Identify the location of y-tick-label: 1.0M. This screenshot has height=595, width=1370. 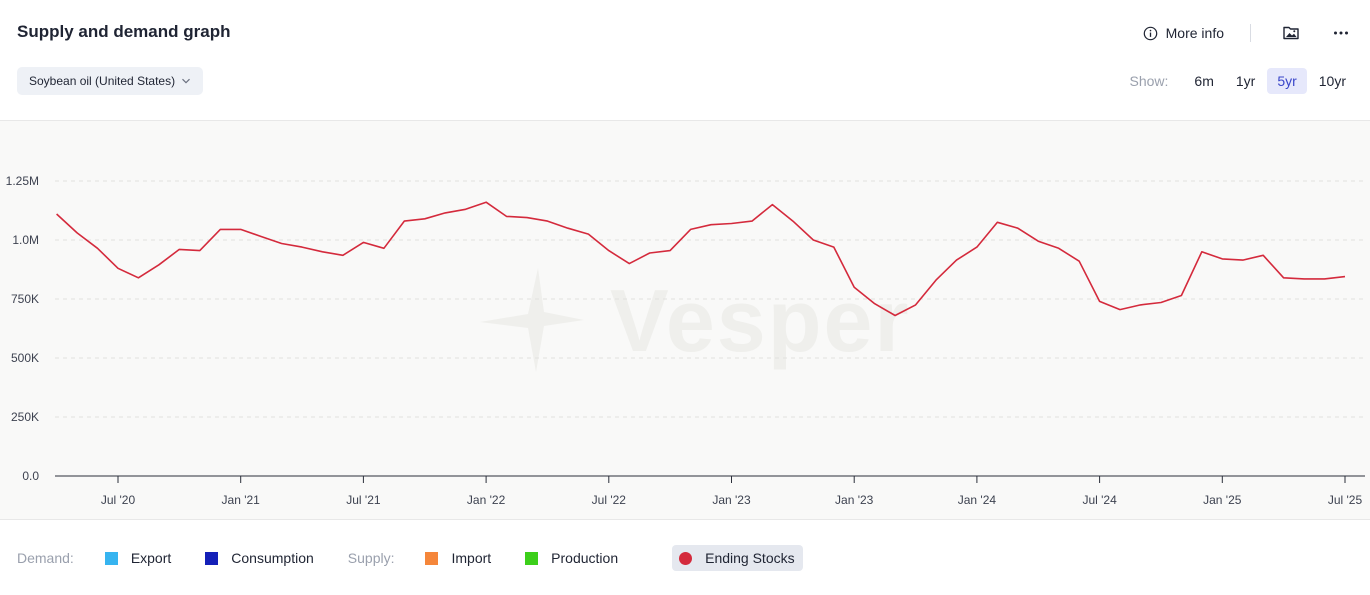
(25, 240).